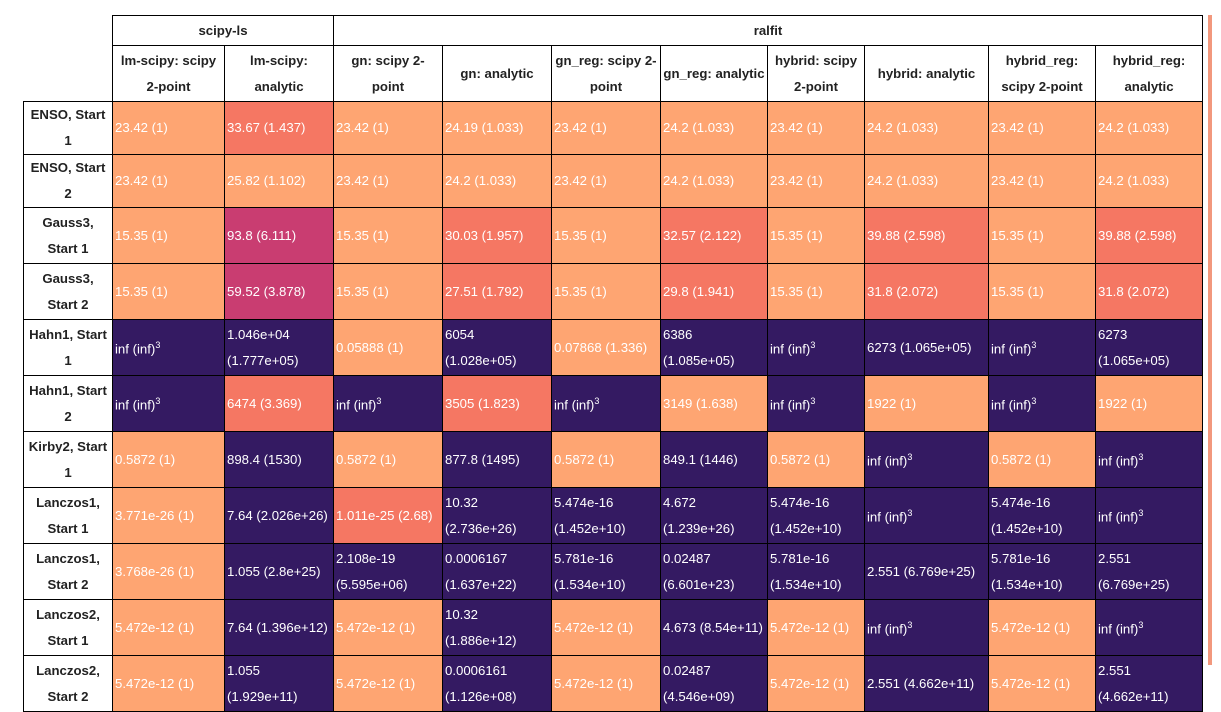 This screenshot has height=712, width=1221. Describe the element at coordinates (497, 459) in the screenshot. I see `table-cell: 877.8 (1495)` at that location.